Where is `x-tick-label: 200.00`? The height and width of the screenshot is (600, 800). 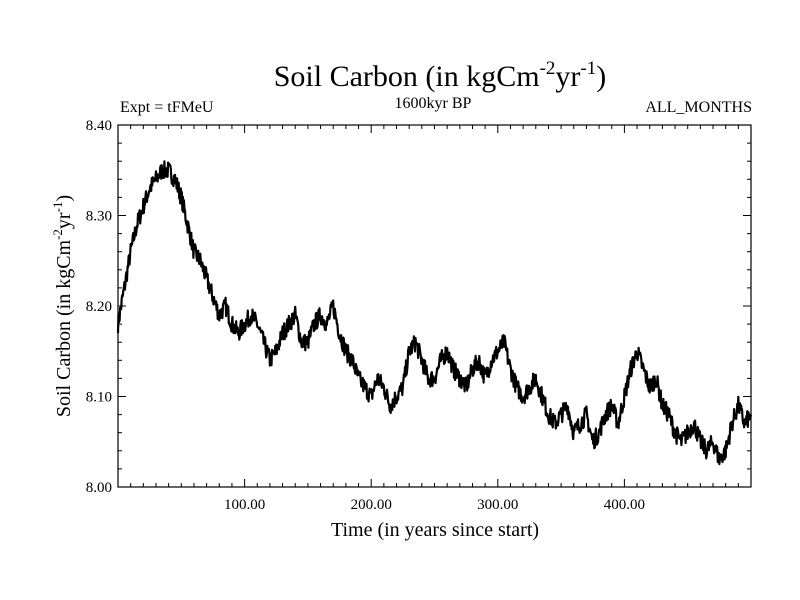 x-tick-label: 200.00 is located at coordinates (371, 505).